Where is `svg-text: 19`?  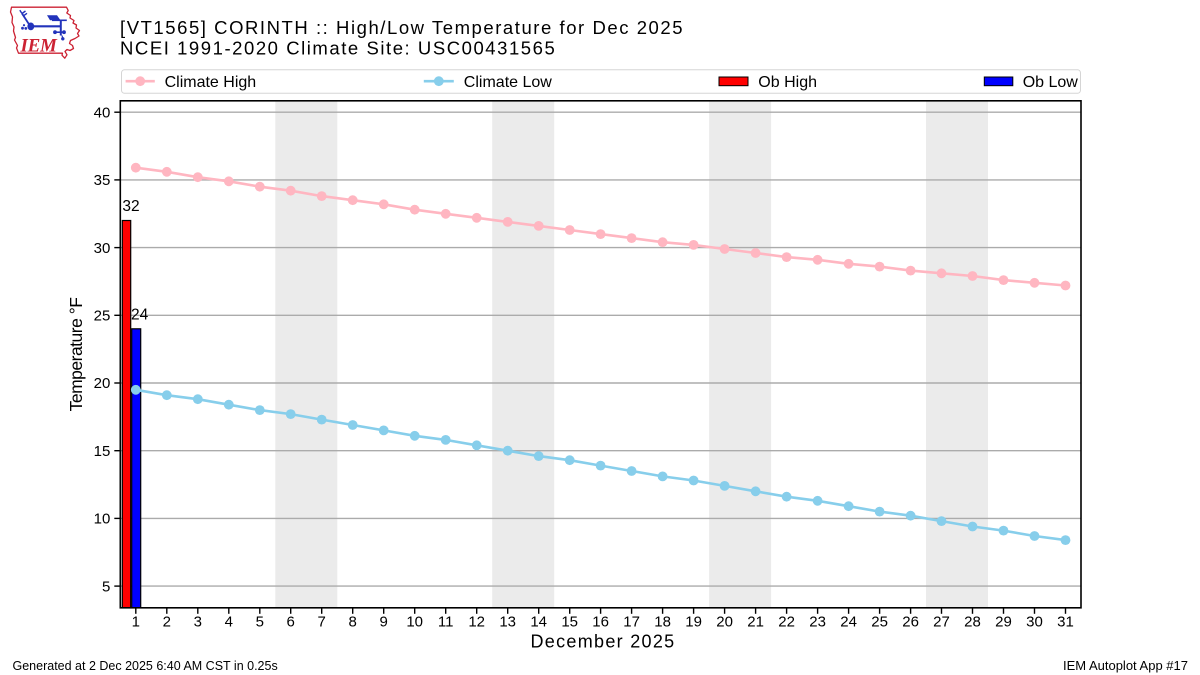 svg-text: 19 is located at coordinates (693, 622).